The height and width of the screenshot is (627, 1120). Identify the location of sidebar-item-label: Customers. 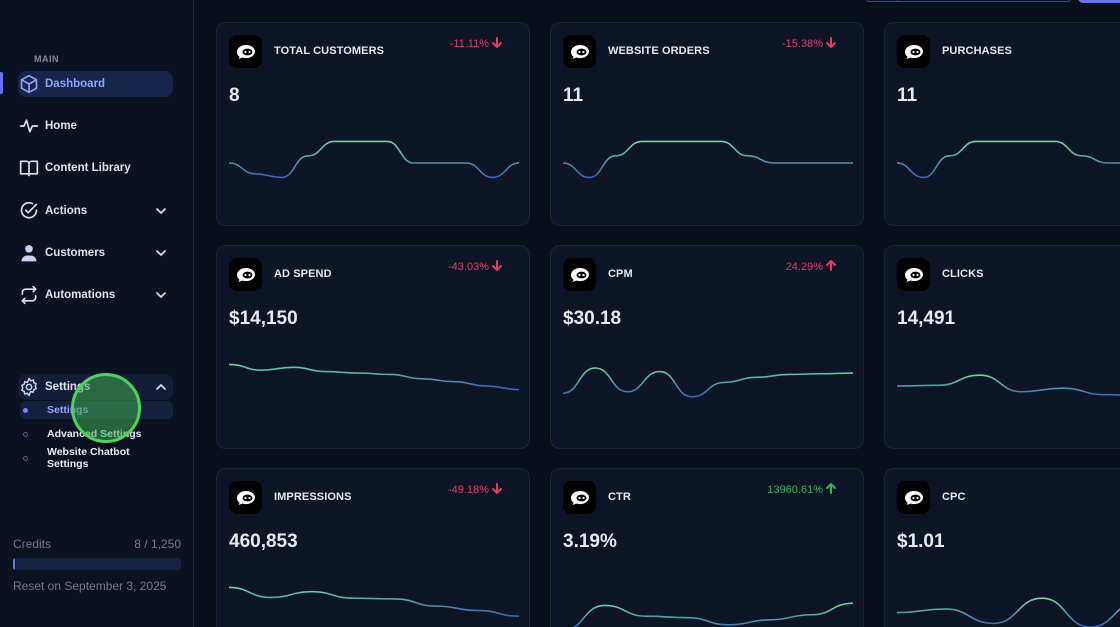
(75, 253).